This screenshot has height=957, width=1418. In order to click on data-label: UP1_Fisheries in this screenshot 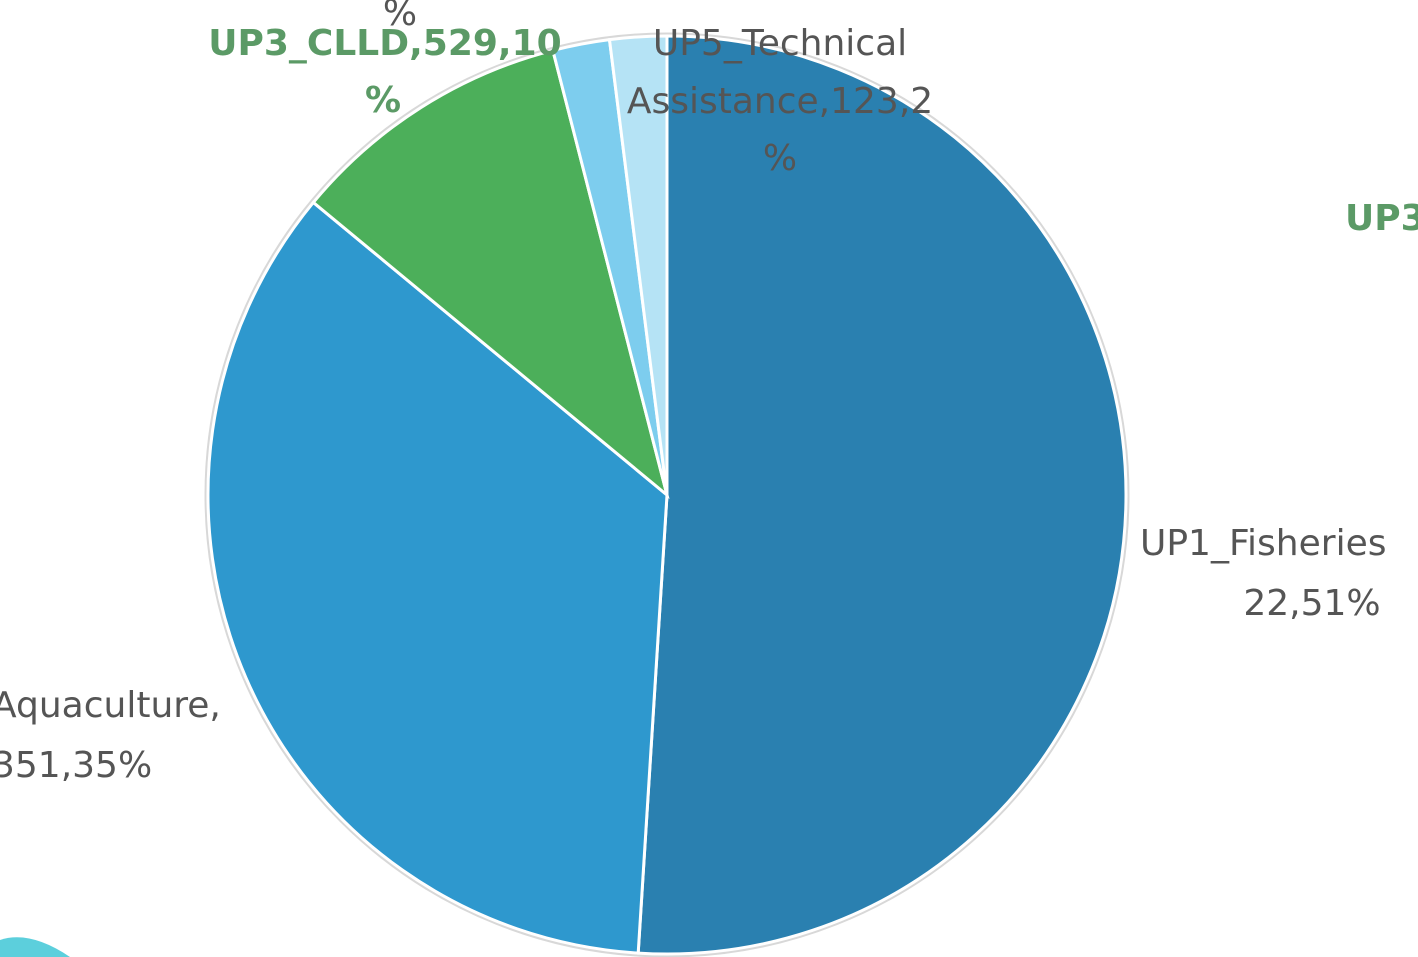, I will do `click(1263, 543)`.